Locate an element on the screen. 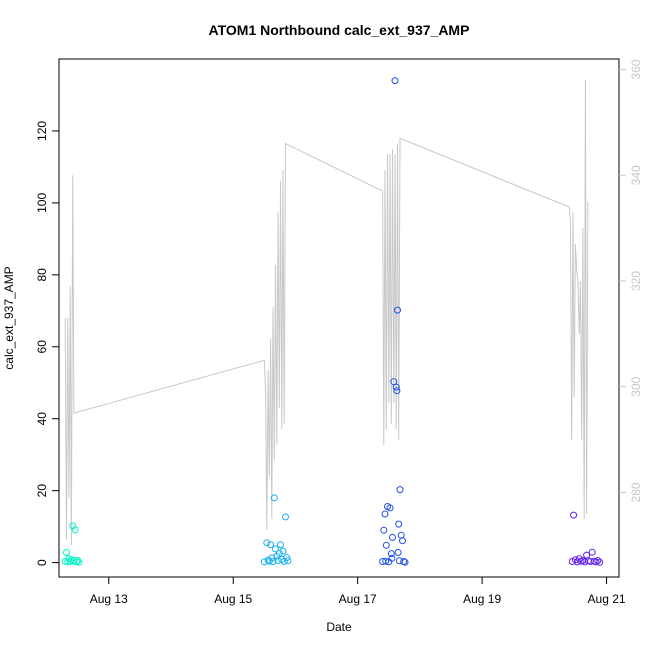 The height and width of the screenshot is (650, 650). chart-title: ATOM1 Northbound calc_ext_937_AMP is located at coordinates (339, 30).